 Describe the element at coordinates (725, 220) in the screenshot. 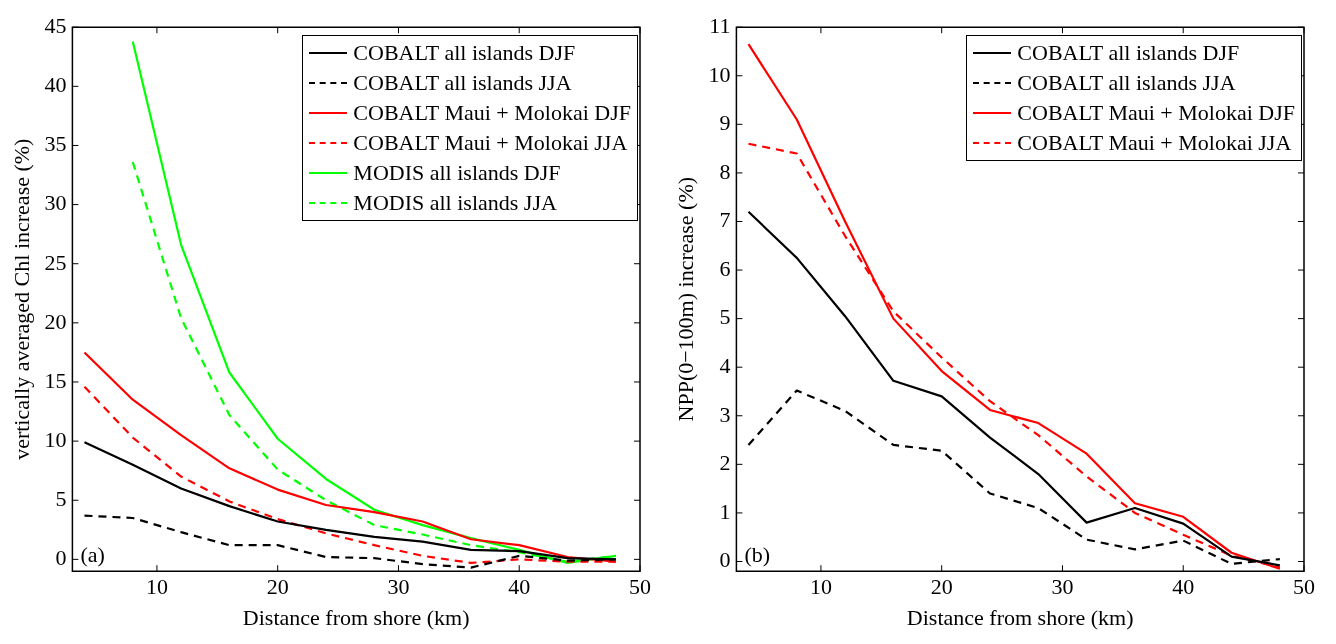

I see `y-tick-label: 7` at that location.